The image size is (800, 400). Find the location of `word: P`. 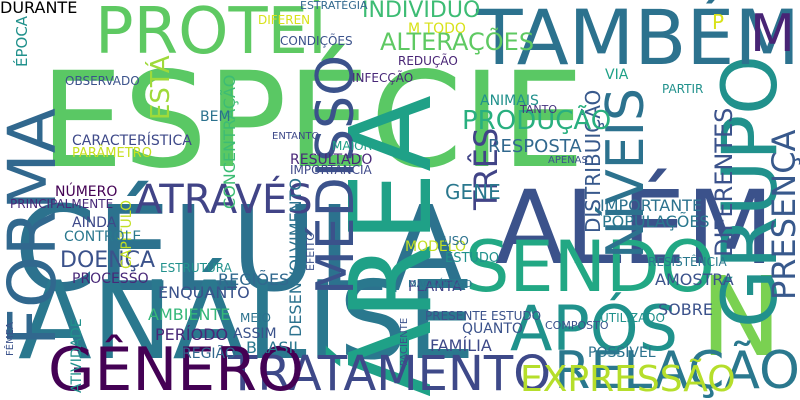

word: P is located at coordinates (718, 22).